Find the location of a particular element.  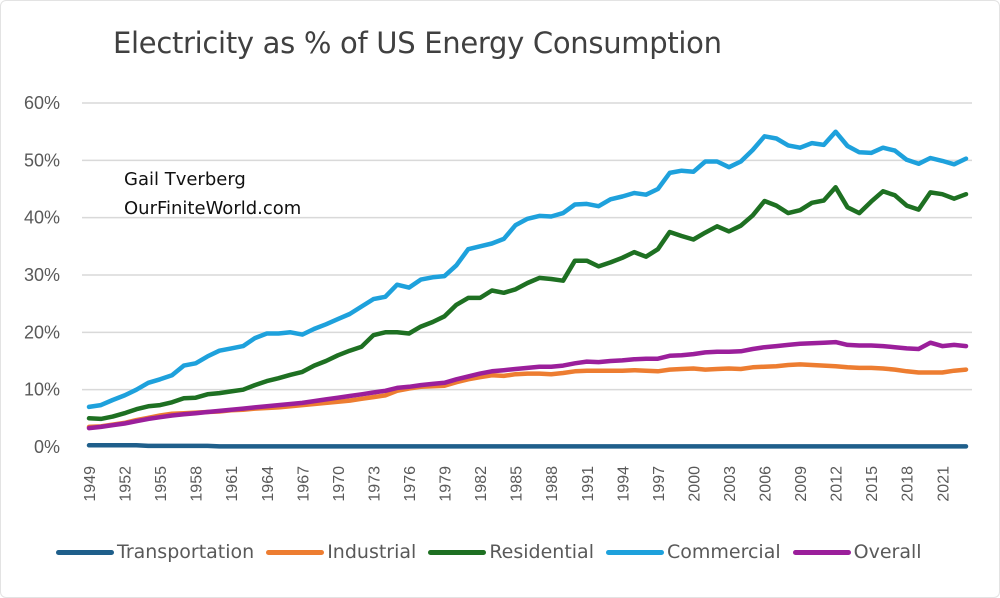

y-tick-label: 0% is located at coordinates (47, 447).